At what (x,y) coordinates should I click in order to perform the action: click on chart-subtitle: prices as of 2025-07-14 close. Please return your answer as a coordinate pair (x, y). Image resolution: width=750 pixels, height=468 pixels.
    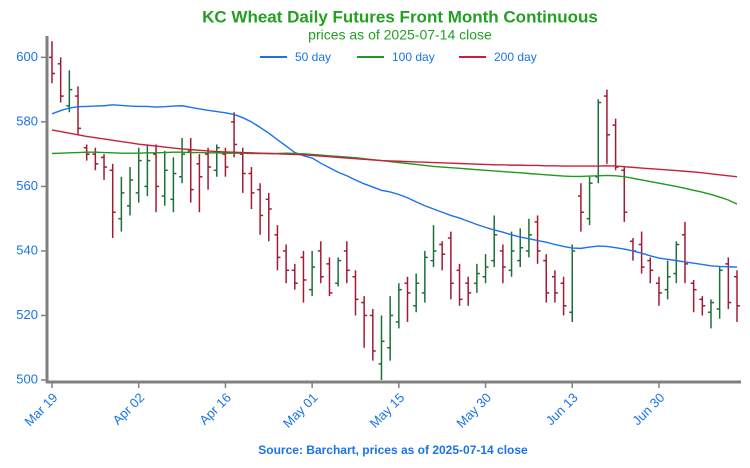
    Looking at the image, I should click on (400, 35).